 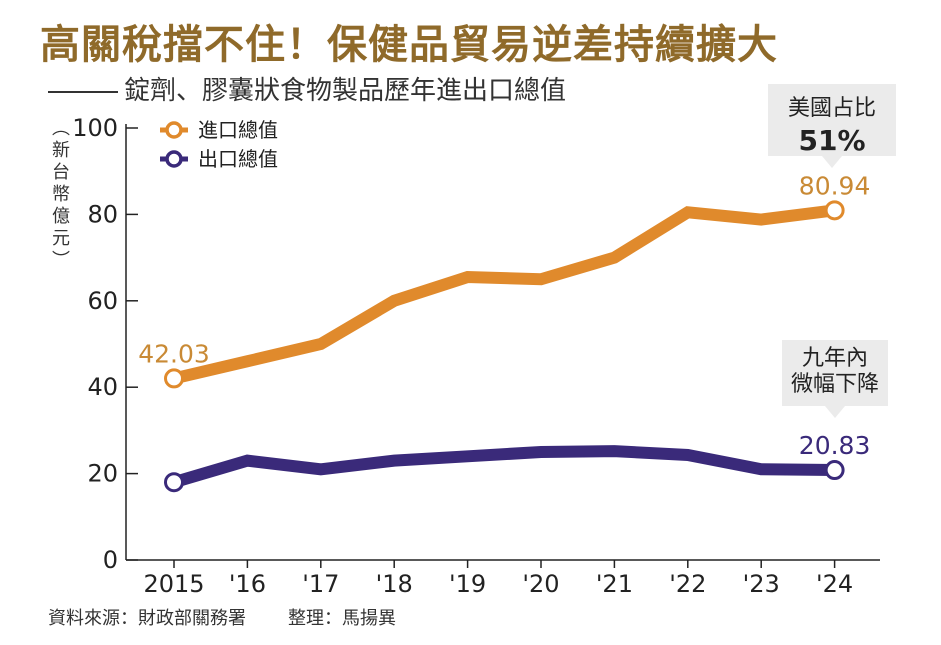 I want to click on x-tick-label: '17, so click(x=320, y=584).